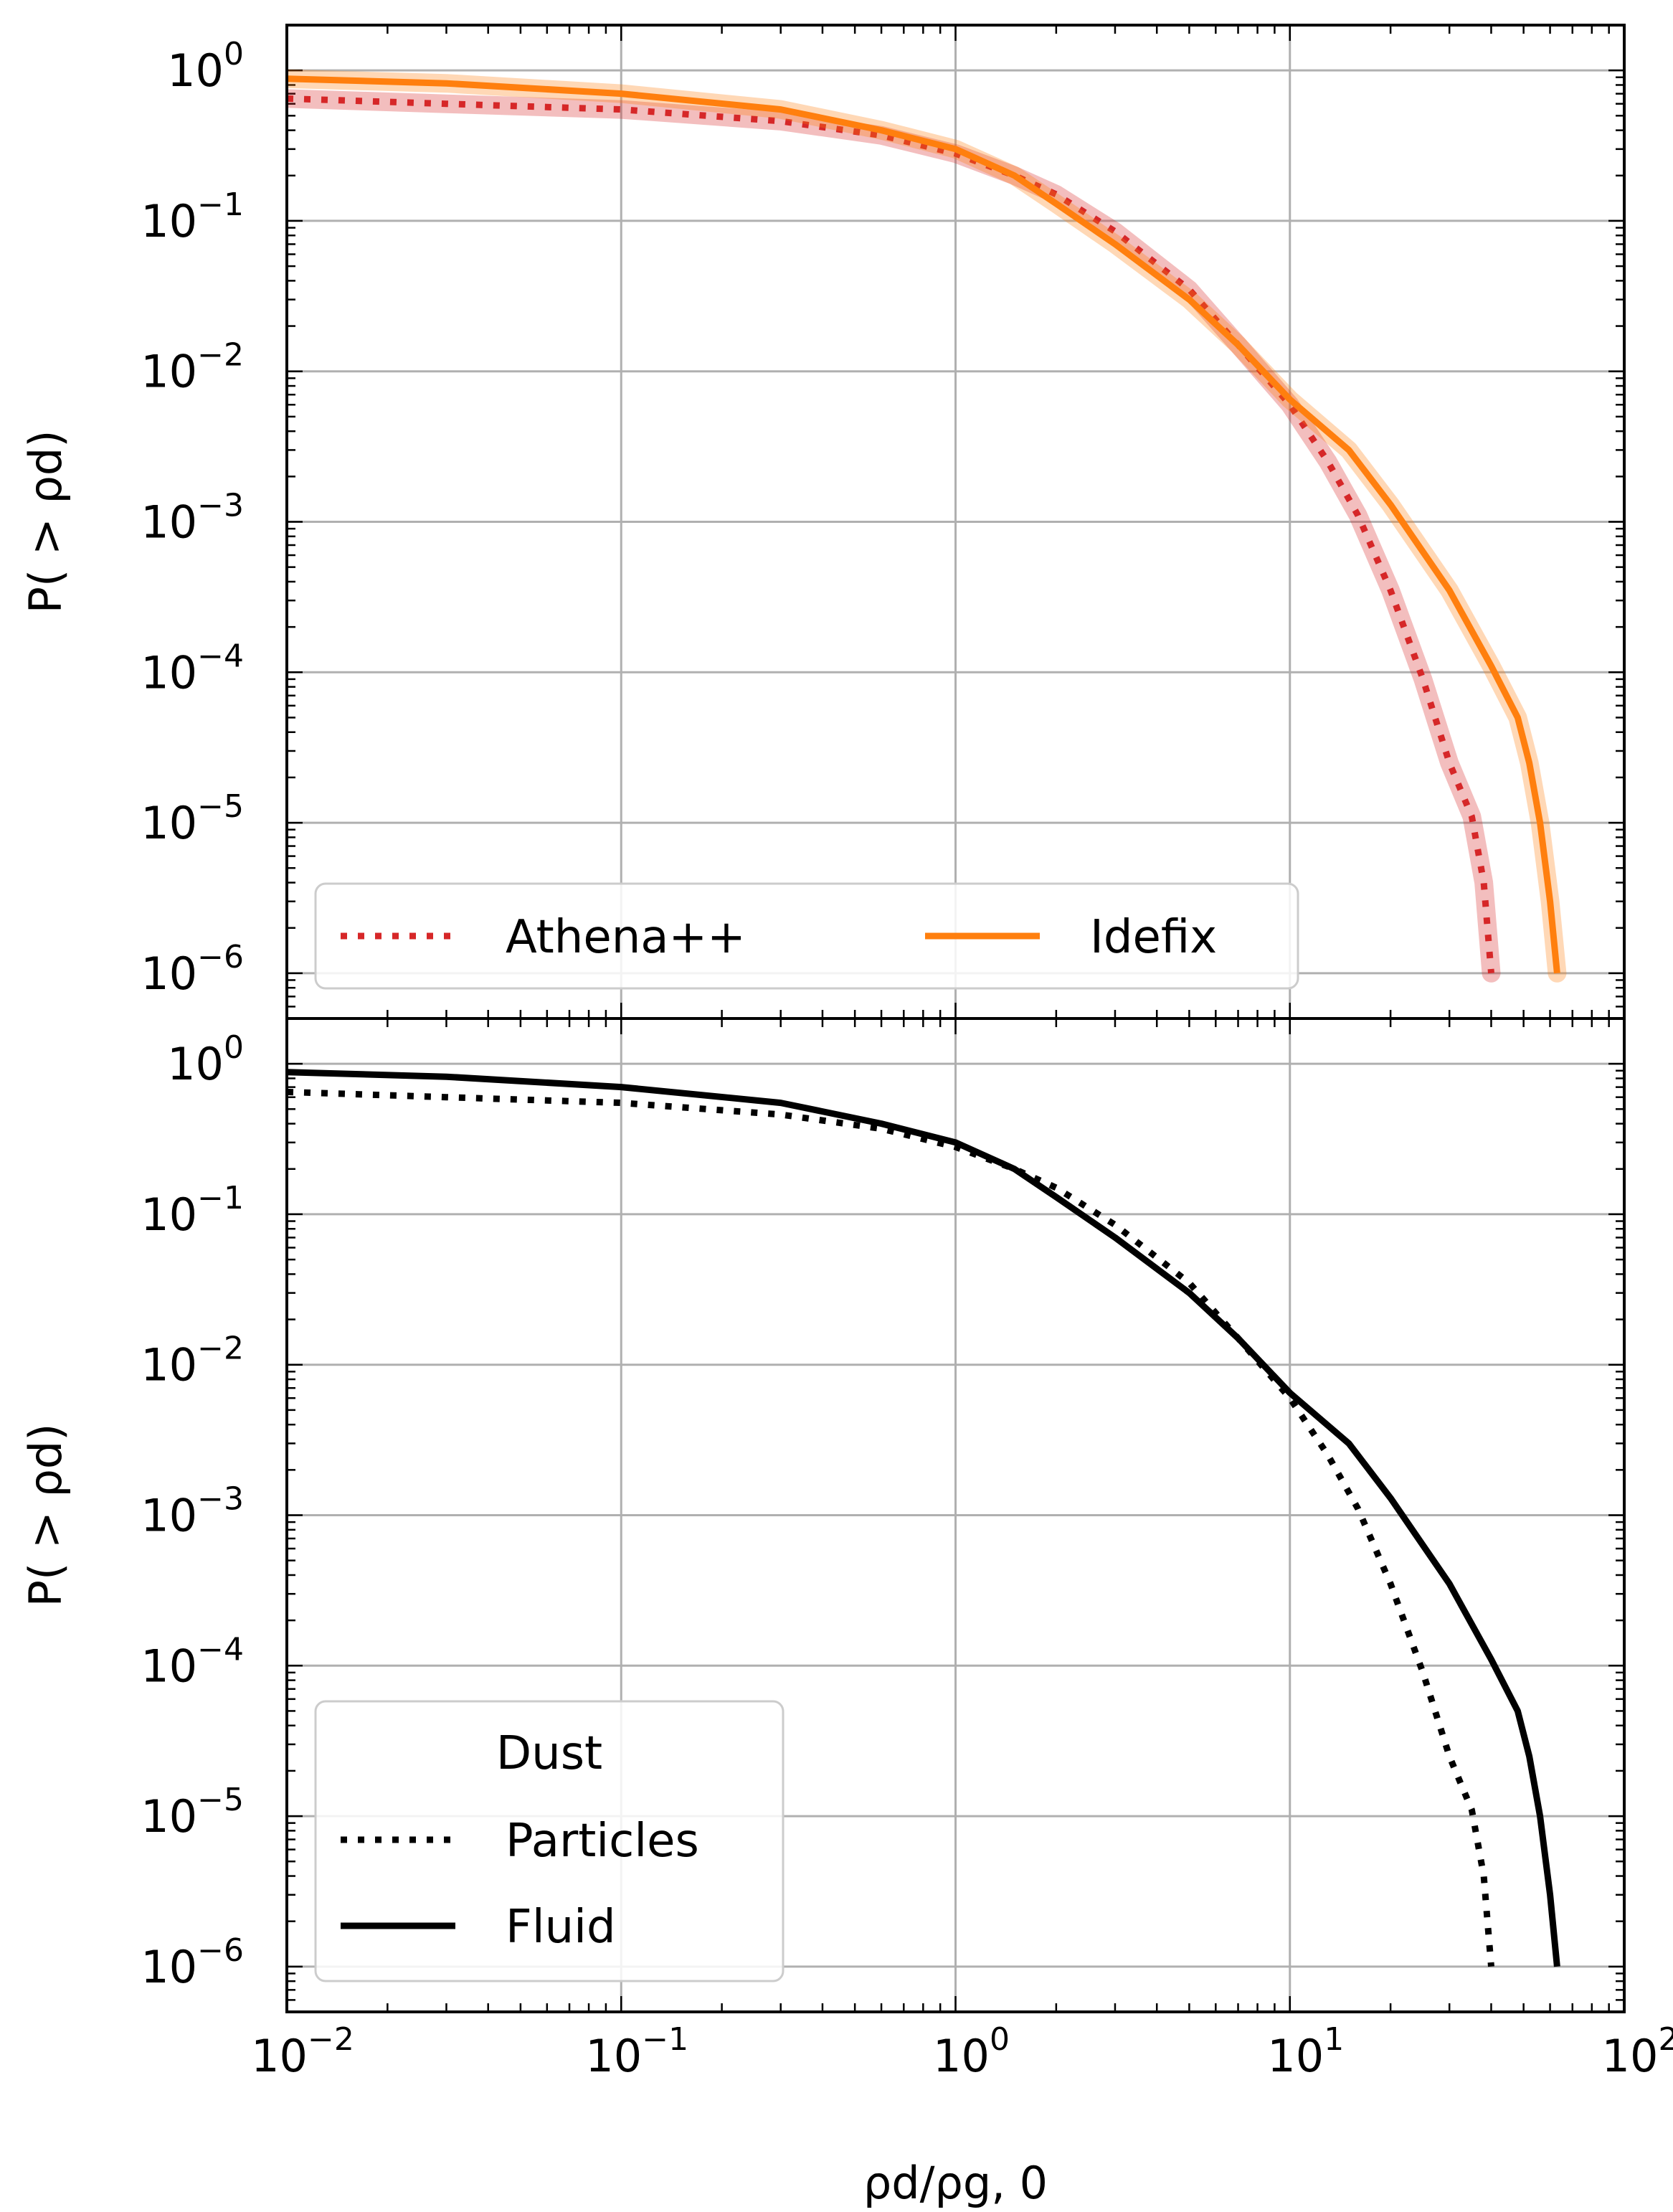  What do you see at coordinates (1665, 2039) in the screenshot?
I see `x-tick-label-exp: 2` at bounding box center [1665, 2039].